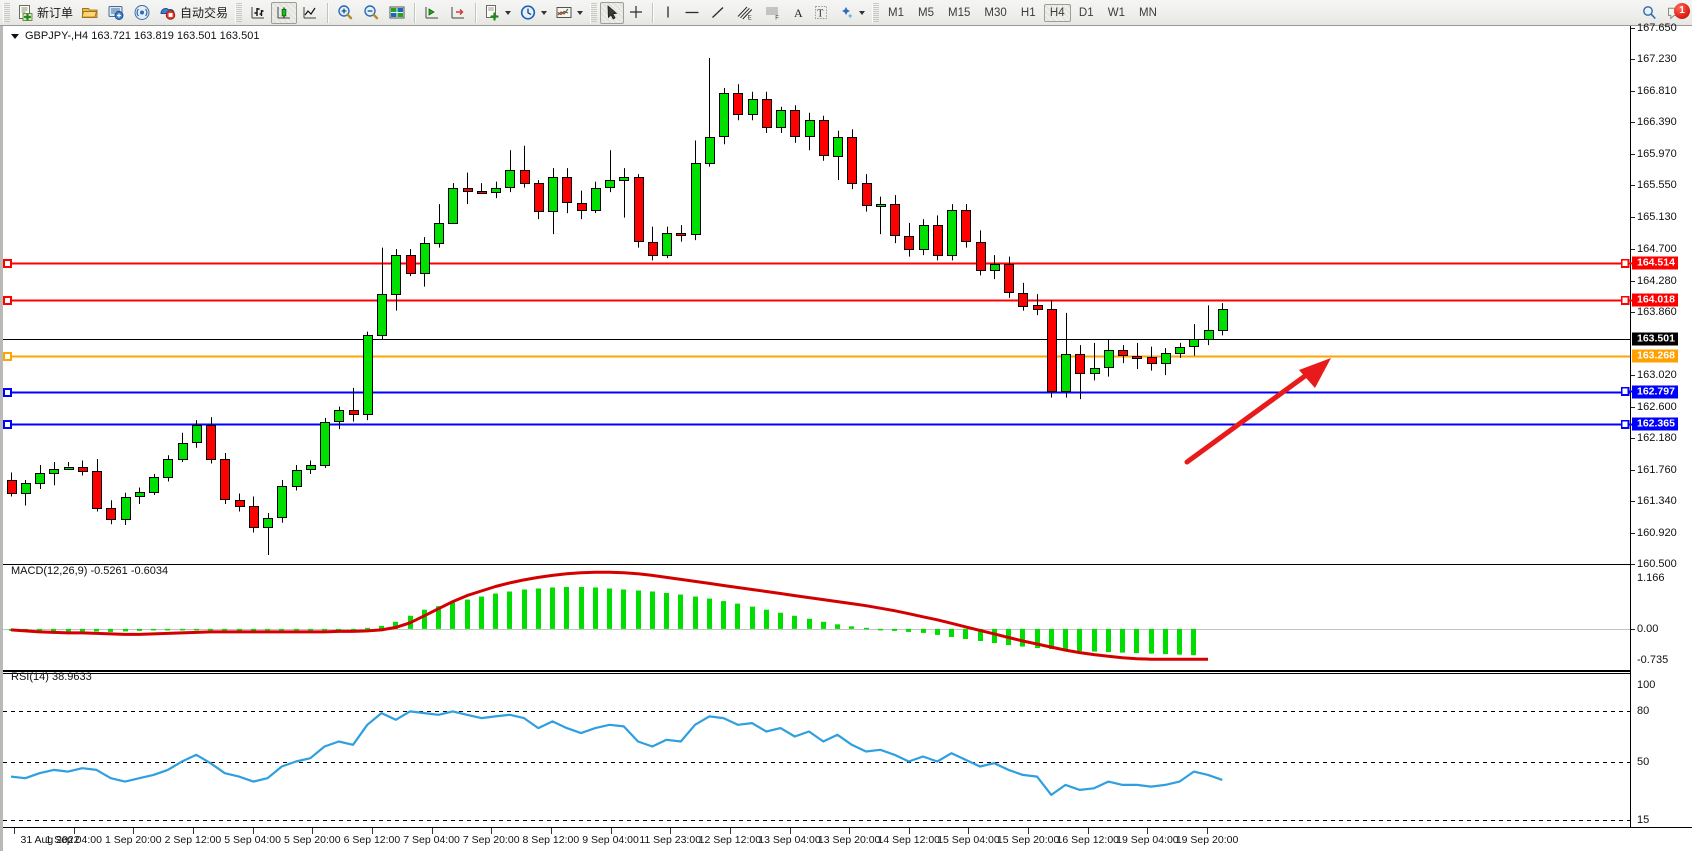 This screenshot has height=851, width=1692. What do you see at coordinates (1677, 13) in the screenshot?
I see `notifications-button: 1` at bounding box center [1677, 13].